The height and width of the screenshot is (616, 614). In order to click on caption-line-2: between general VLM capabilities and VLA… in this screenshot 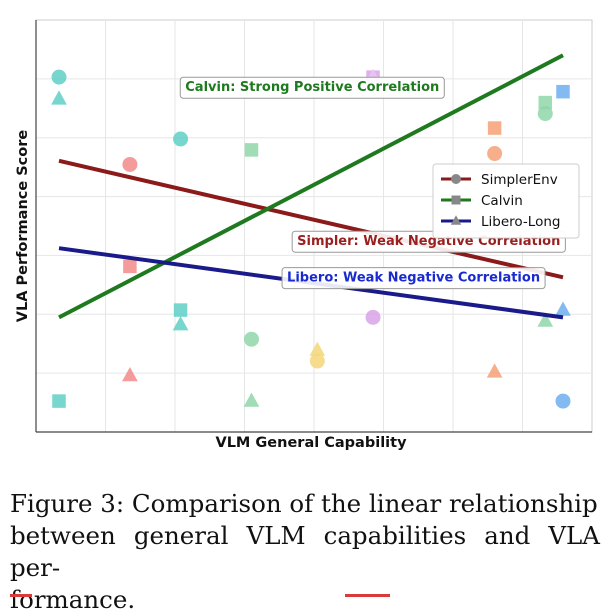, I will do `click(305, 551)`.